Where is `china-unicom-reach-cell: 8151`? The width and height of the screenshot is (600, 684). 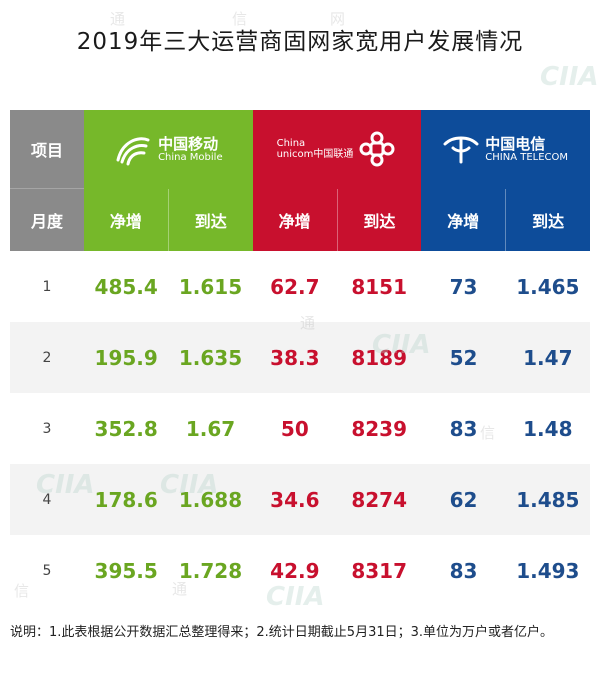 china-unicom-reach-cell: 8151 is located at coordinates (379, 286).